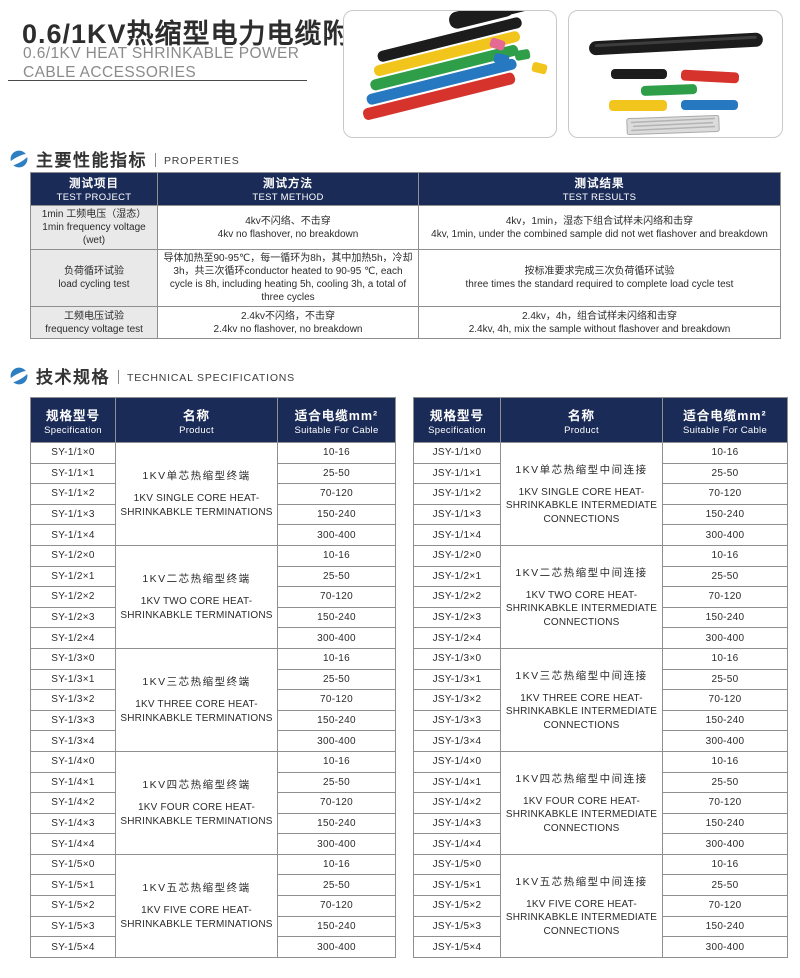  Describe the element at coordinates (639, 74) in the screenshot. I see `small-tube-black` at that location.